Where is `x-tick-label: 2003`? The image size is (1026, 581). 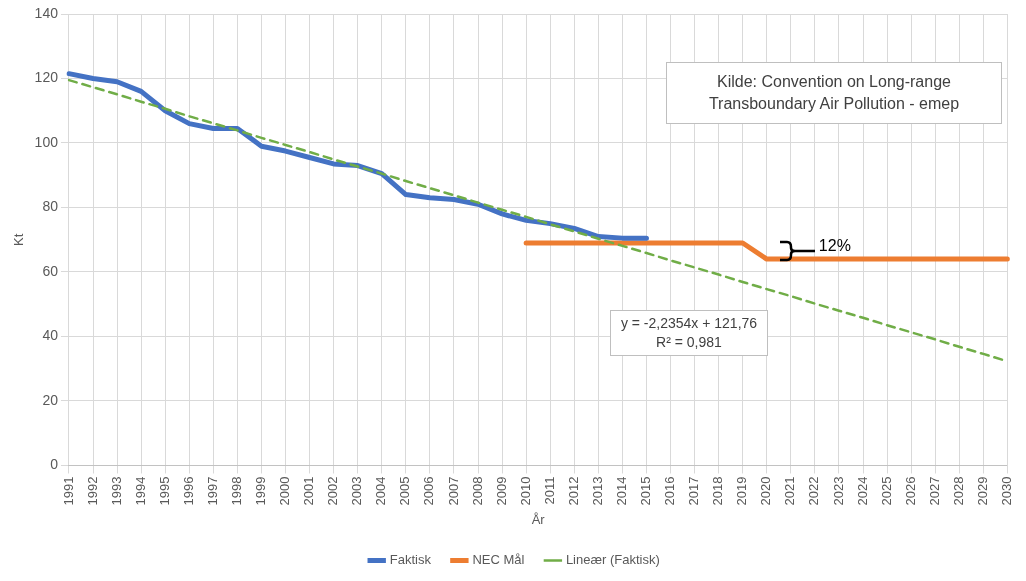
x-tick-label: 2003 is located at coordinates (357, 491).